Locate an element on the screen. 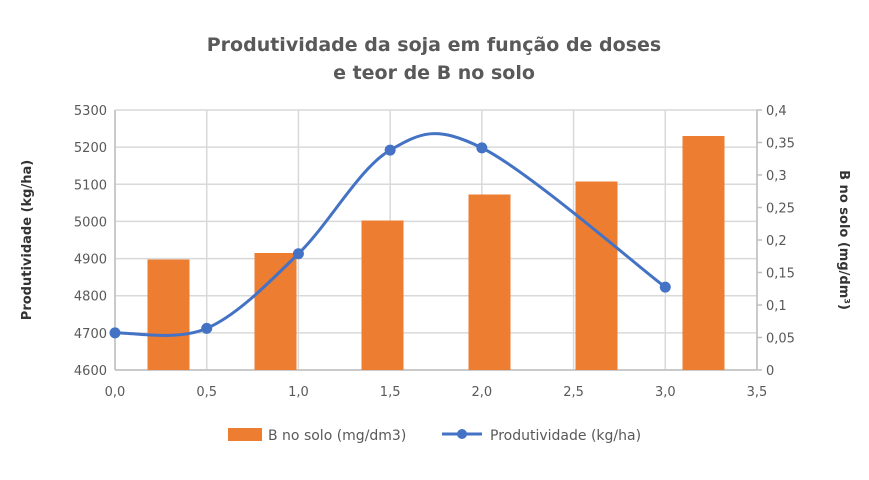 The height and width of the screenshot is (480, 869). y-right-tick-label: 0,3 is located at coordinates (776, 176).